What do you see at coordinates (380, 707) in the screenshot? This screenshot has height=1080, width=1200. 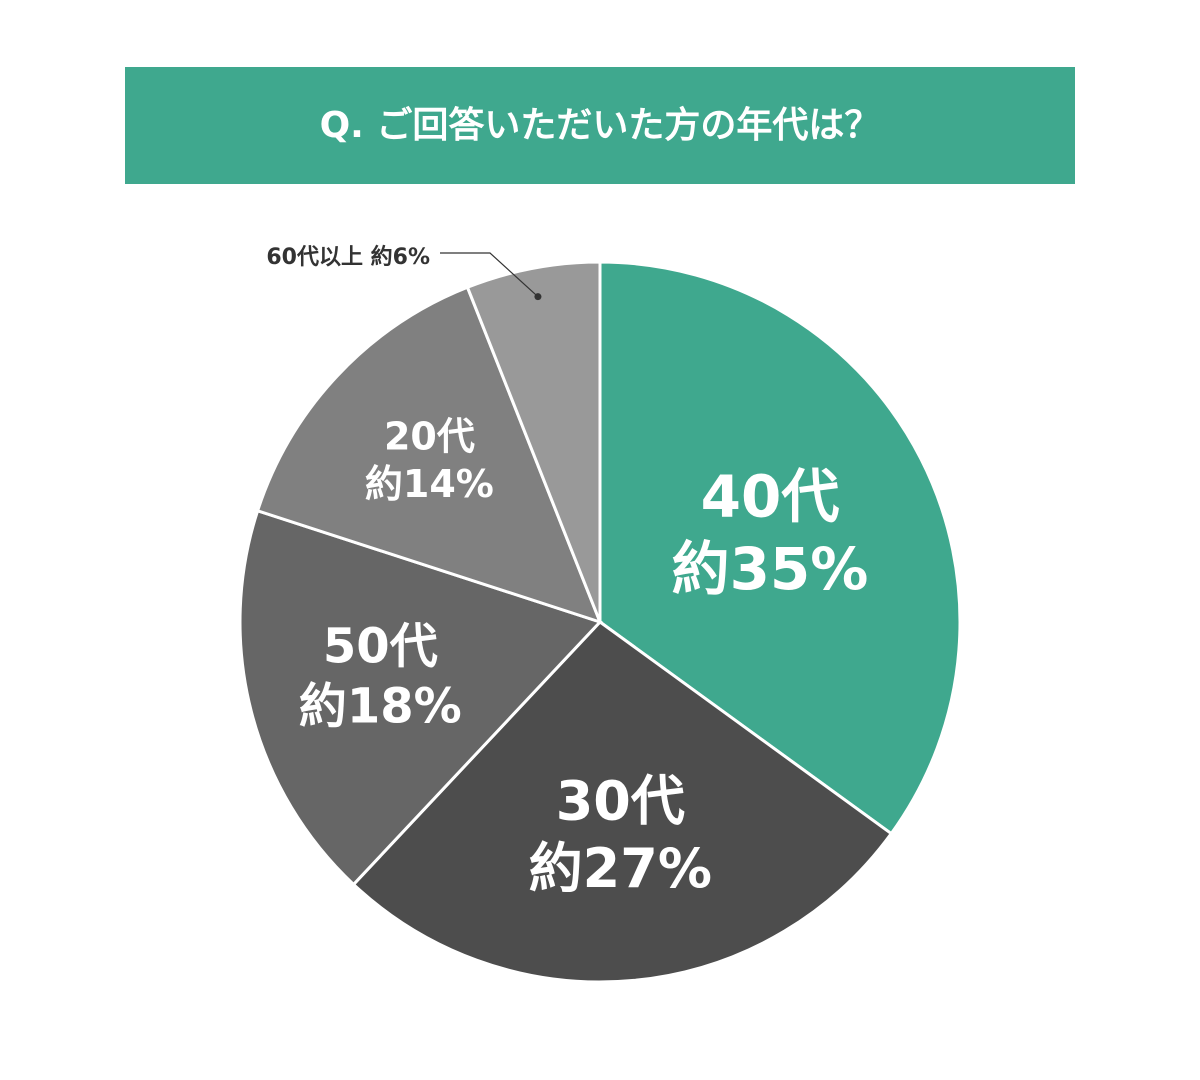 I see `slice-value-label: 約18%` at bounding box center [380, 707].